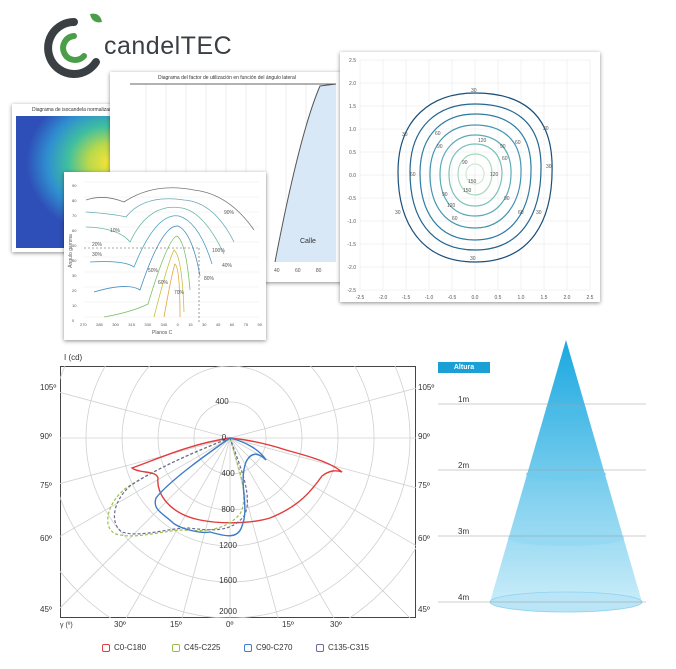 The height and width of the screenshot is (669, 676). Describe the element at coordinates (131, 324) in the screenshot. I see `x-tick: 315` at that location.